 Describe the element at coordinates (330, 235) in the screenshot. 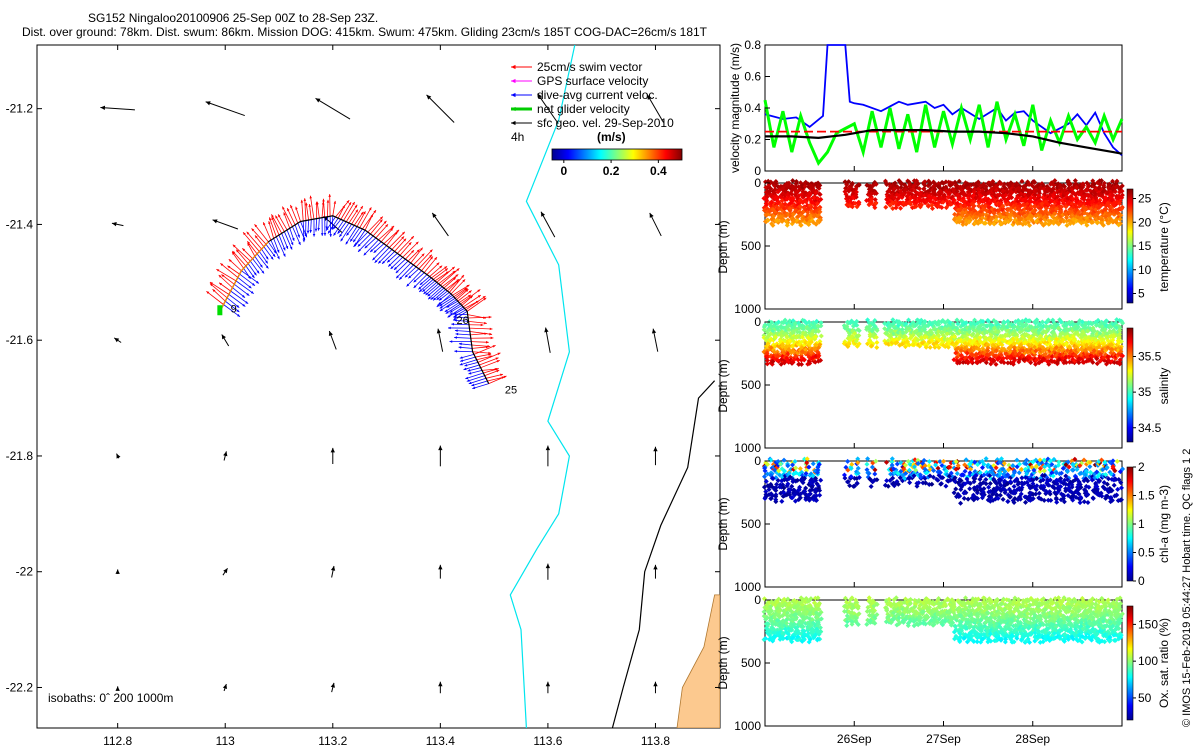

I see `dac-vector-85-head` at that location.